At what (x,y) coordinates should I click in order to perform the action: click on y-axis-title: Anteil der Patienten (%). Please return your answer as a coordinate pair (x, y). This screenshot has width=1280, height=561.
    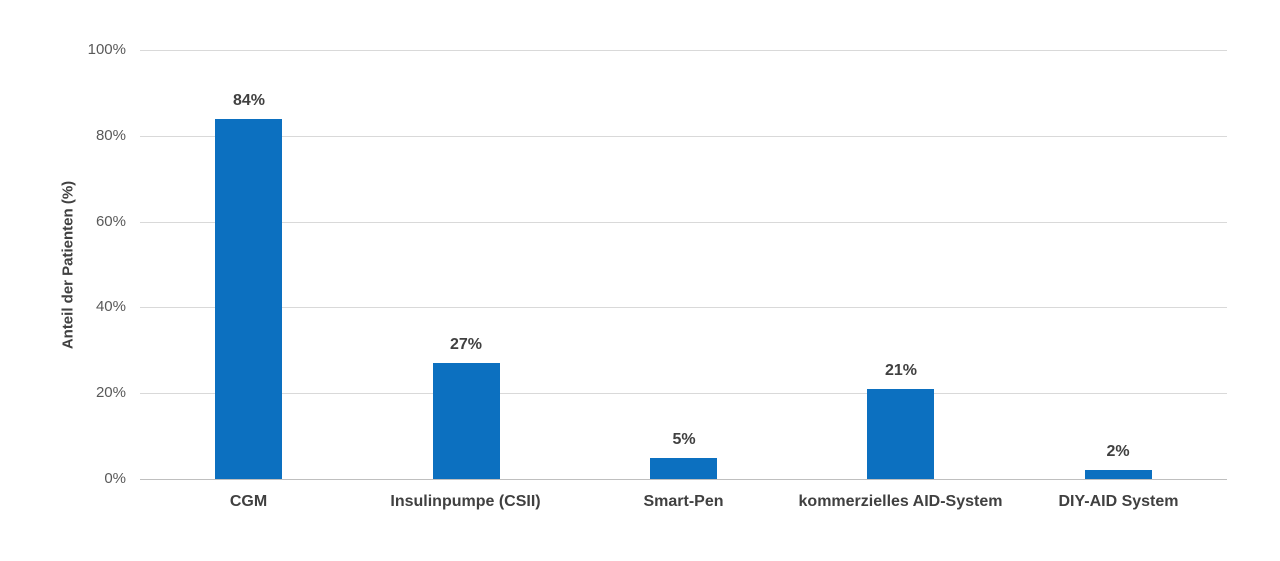
    Looking at the image, I should click on (68, 264).